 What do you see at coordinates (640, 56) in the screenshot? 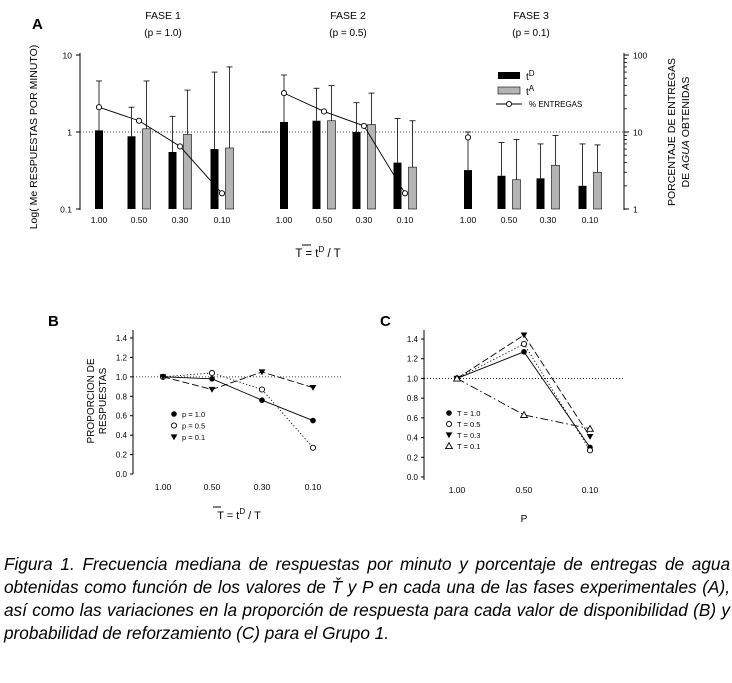
I see `right-axis-tick-label: 100` at bounding box center [640, 56].